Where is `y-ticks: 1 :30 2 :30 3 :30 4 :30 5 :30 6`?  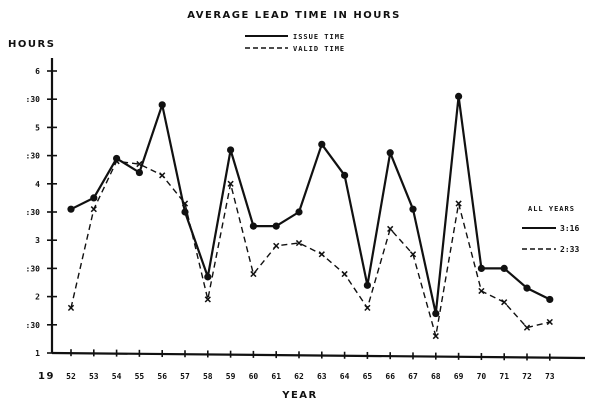
y-ticks: 1 :30 2 :30 3 :30 4 :30 5 :30 6 is located at coordinates (41, 212).